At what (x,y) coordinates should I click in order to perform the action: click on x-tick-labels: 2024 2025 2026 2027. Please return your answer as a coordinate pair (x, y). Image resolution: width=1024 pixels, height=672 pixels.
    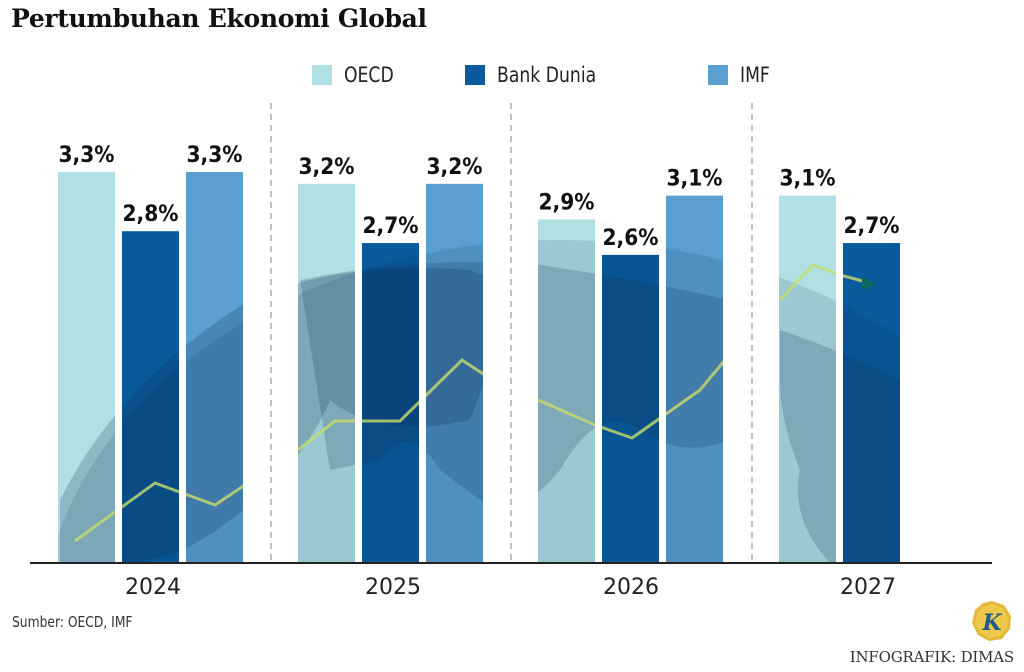
    Looking at the image, I should click on (510, 587).